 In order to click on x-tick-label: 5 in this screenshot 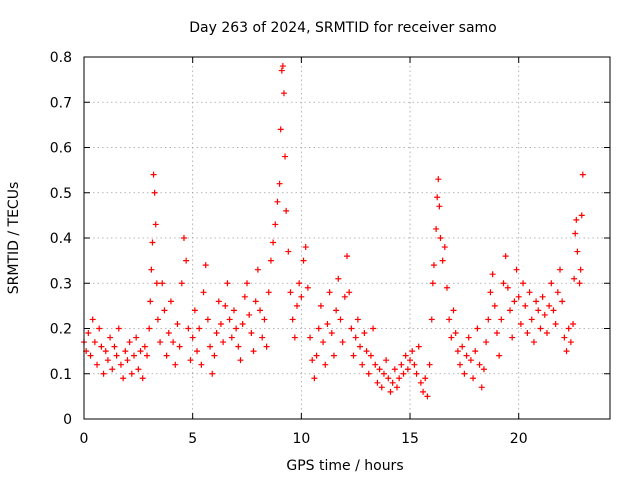, I will do `click(192, 439)`.